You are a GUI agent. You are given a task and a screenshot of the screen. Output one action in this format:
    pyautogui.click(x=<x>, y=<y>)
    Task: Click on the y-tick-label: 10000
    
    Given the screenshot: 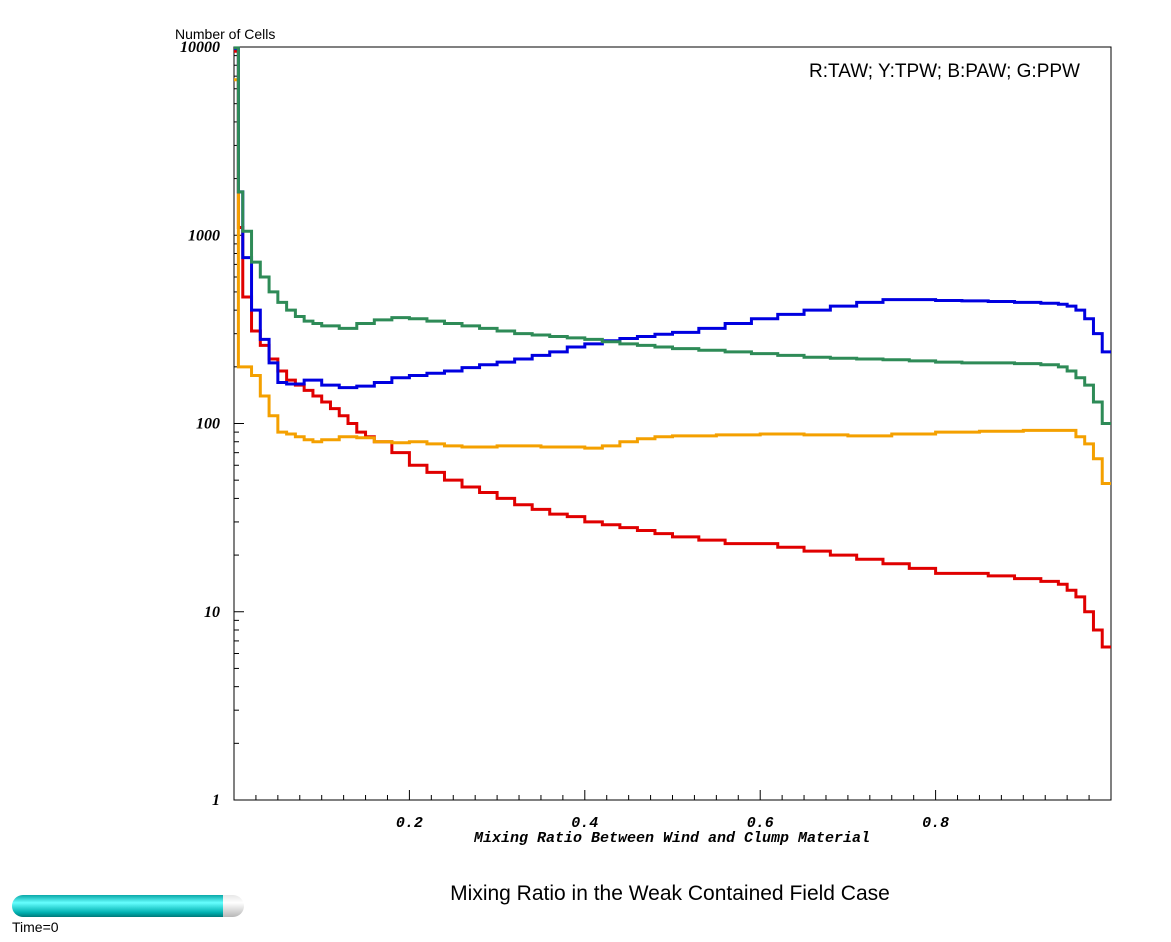 What is the action you would take?
    pyautogui.click(x=200, y=47)
    